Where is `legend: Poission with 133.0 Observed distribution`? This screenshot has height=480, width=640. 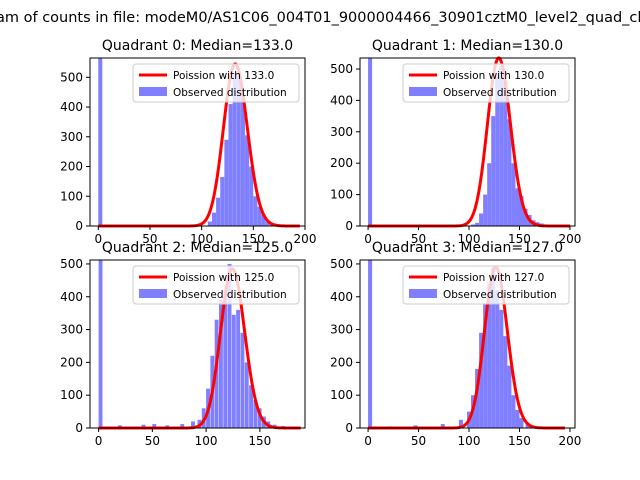 legend: Poission with 133.0 Observed distribution is located at coordinates (216, 83).